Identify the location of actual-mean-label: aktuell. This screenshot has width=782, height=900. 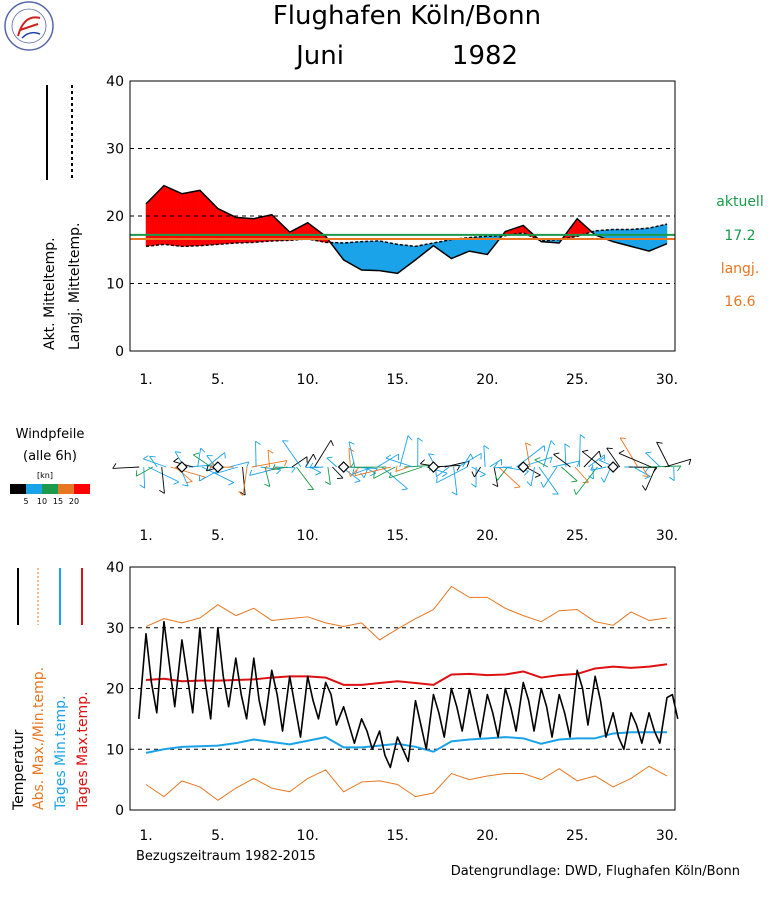
(739, 202).